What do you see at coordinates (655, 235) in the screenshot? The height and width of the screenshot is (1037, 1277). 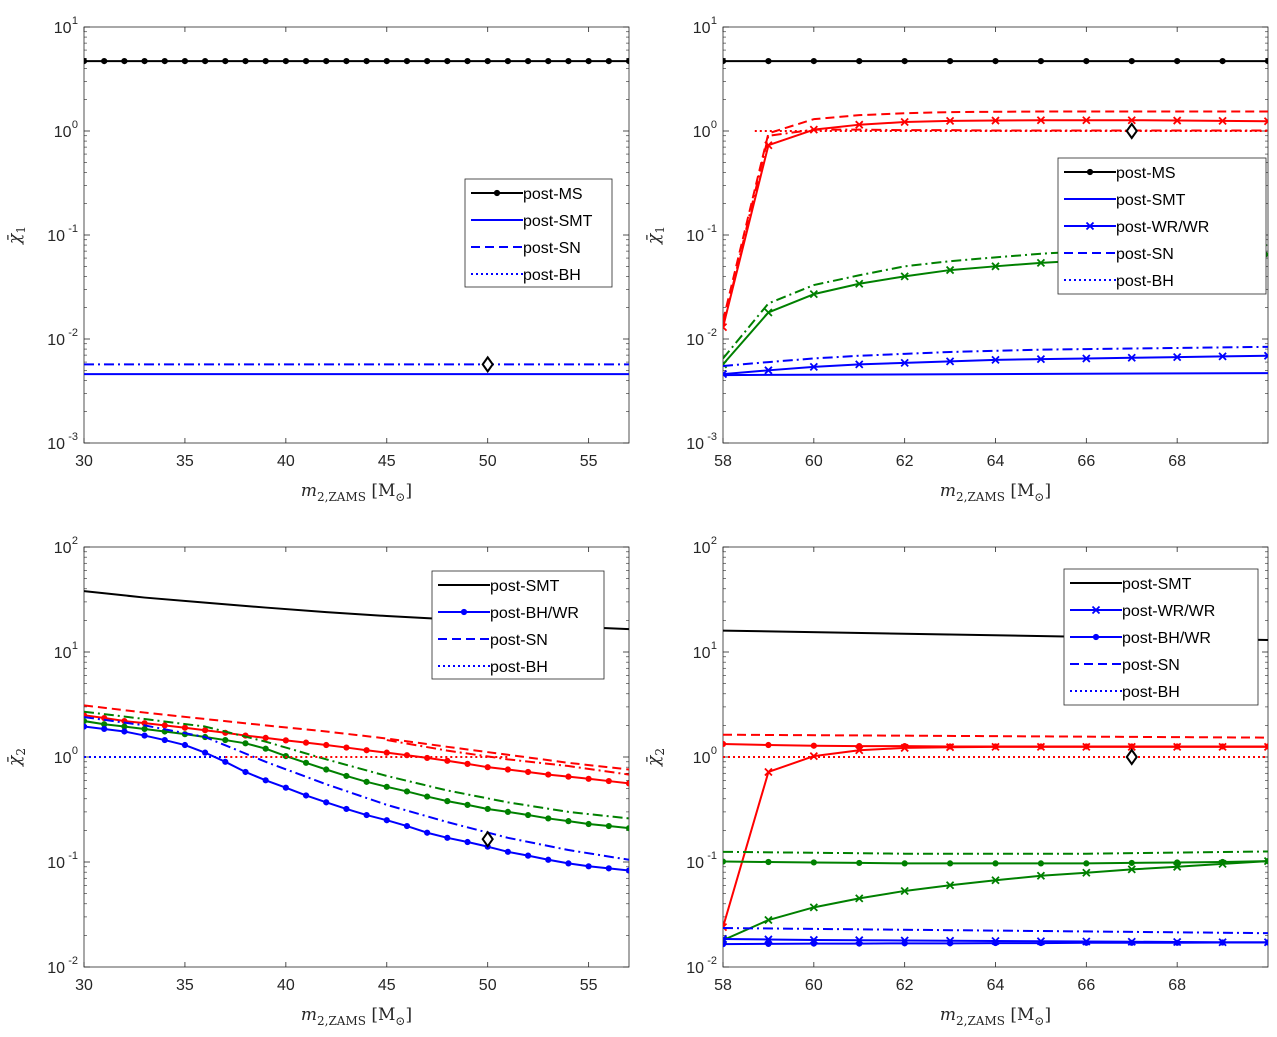 I see `y-axis-label: χ̄1` at bounding box center [655, 235].